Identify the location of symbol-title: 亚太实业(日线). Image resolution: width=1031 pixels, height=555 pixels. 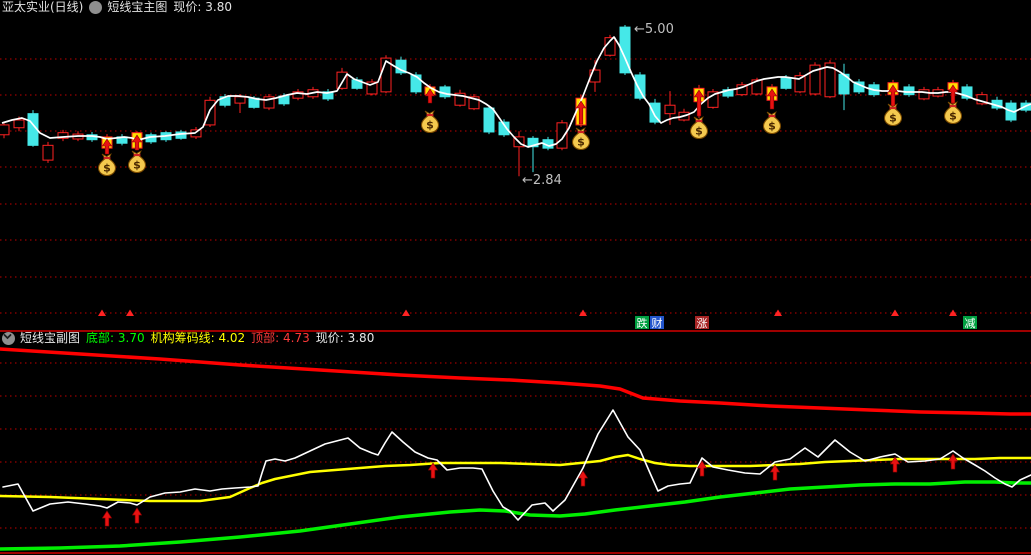
(43, 7).